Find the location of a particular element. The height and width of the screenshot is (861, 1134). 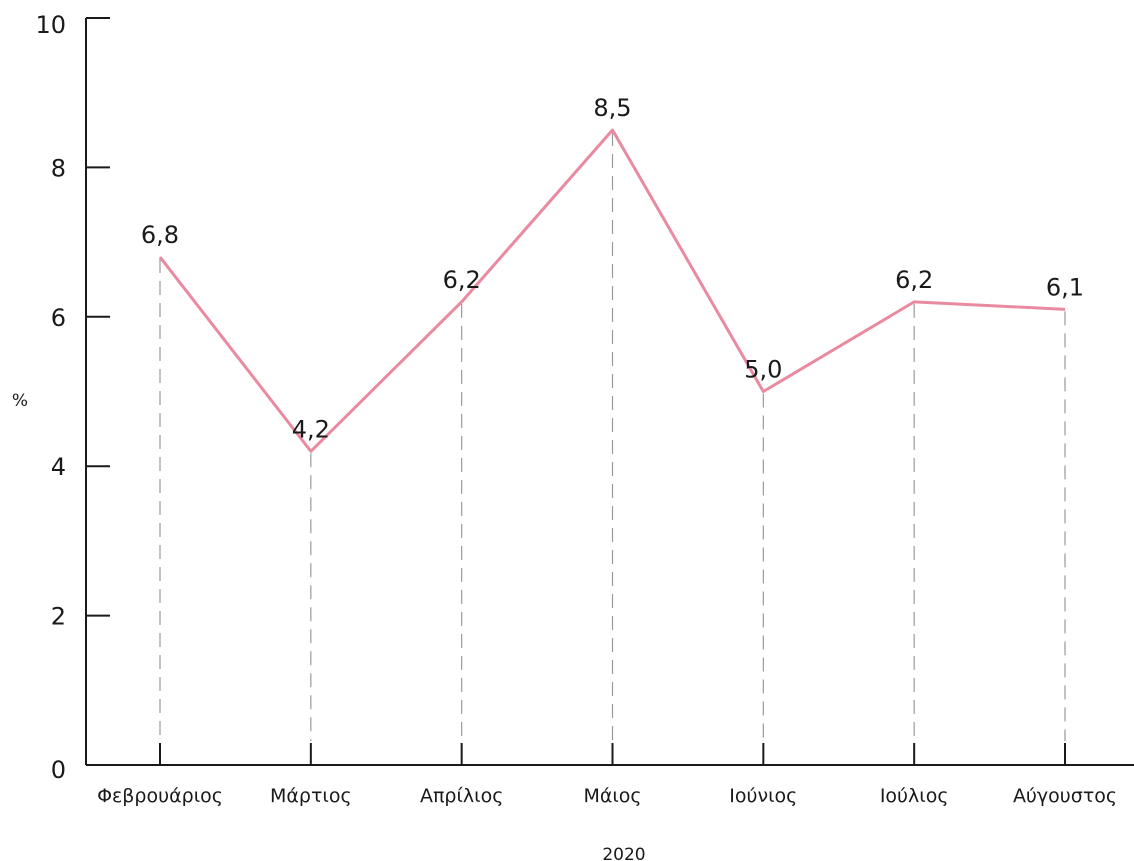

x-tick-label: Ιούλιος is located at coordinates (914, 796).